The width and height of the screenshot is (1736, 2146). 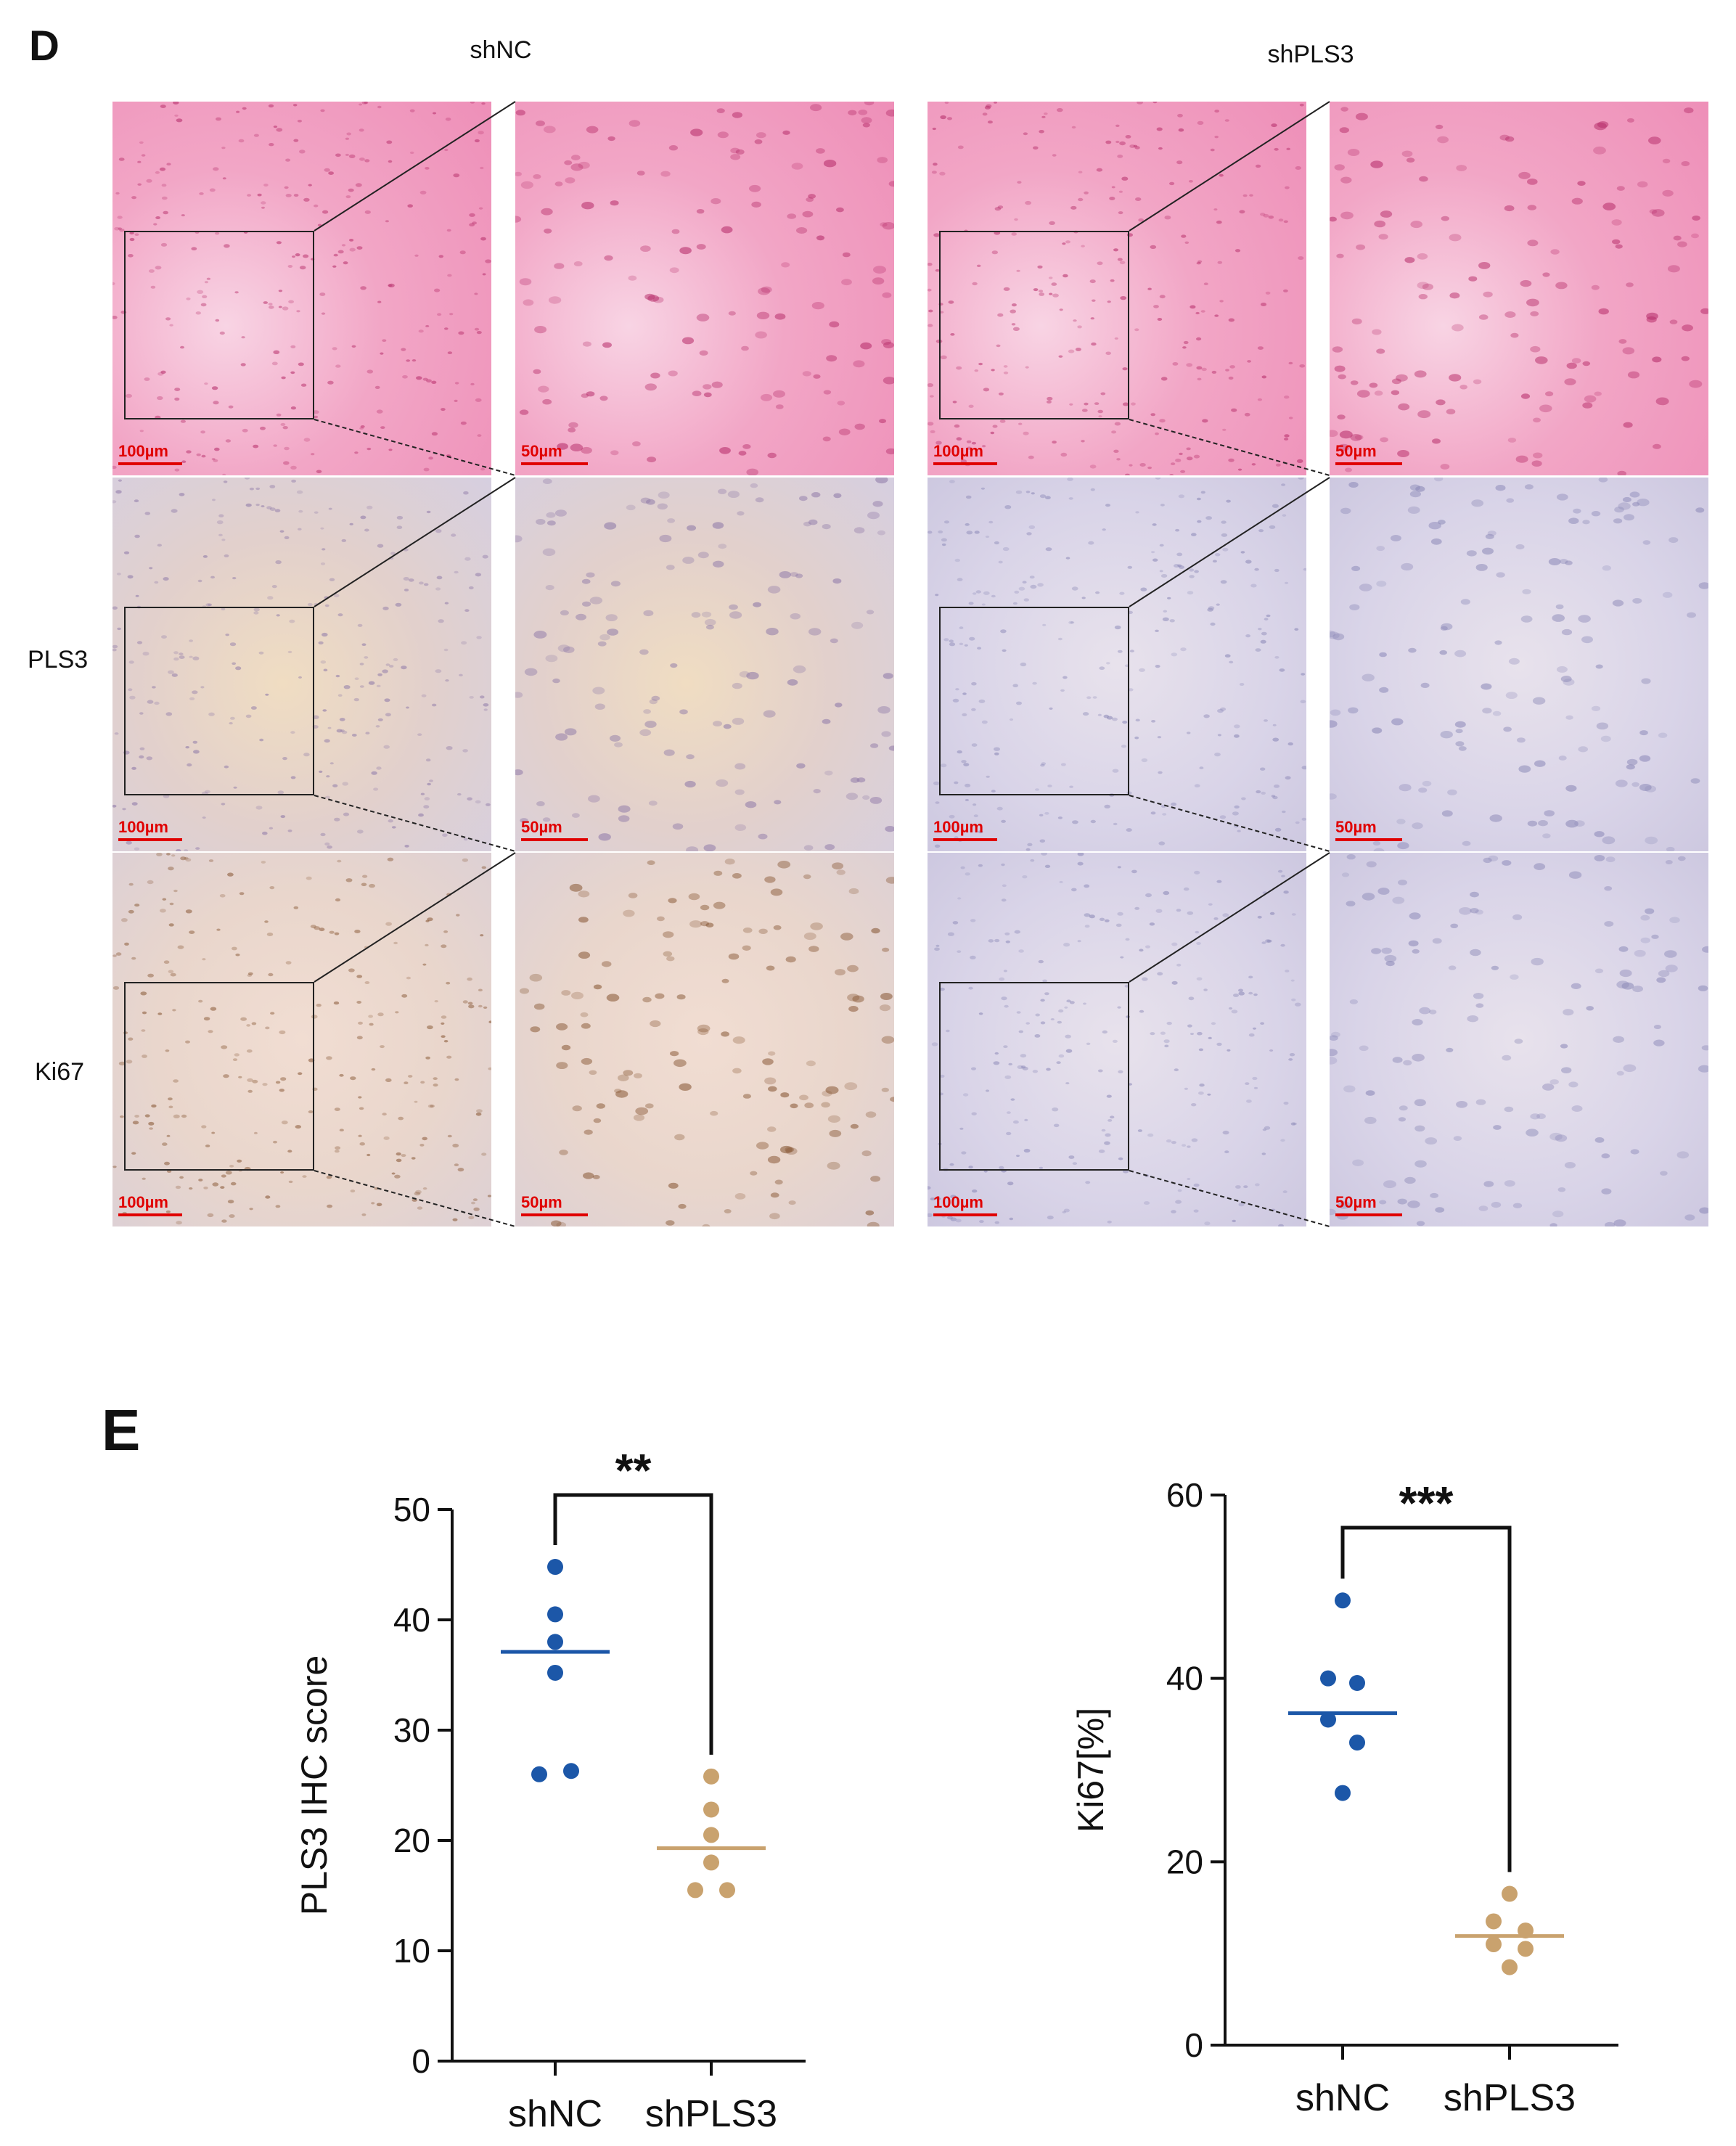 I want to click on pls3-ihc-score-chart: 0 10 20 30 40 50 shNC shPLS3 PLS3 IHC score **, so click(x=550, y=1789).